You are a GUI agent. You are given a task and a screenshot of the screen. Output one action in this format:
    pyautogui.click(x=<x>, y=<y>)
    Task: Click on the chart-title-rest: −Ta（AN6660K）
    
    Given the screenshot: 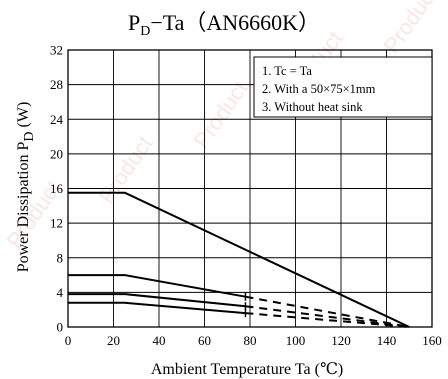 What is the action you would take?
    pyautogui.click(x=235, y=22)
    